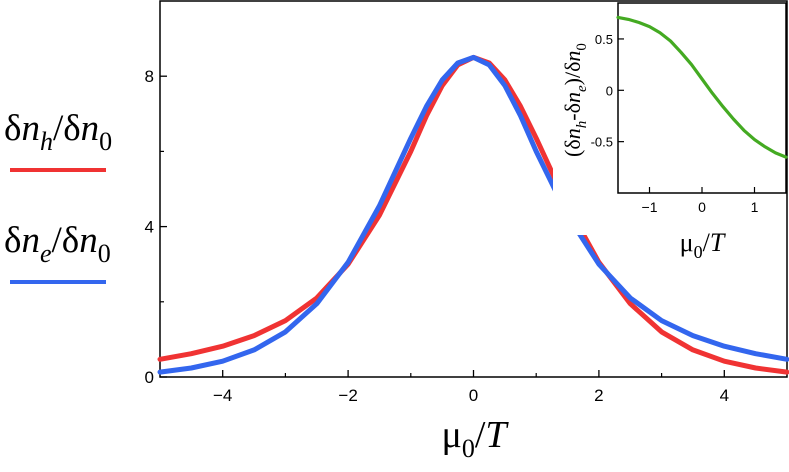 The width and height of the screenshot is (789, 472). Describe the element at coordinates (497, 435) in the screenshot. I see `main-xlabel-T: T` at that location.